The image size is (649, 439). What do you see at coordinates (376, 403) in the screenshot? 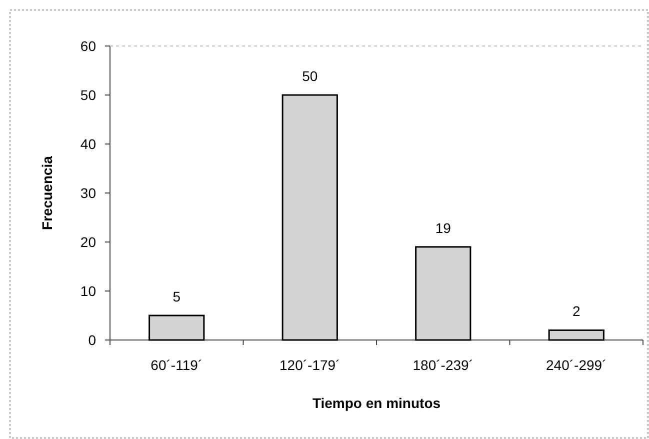
I see `x-axis-title: Tiempo en minutos` at bounding box center [376, 403].